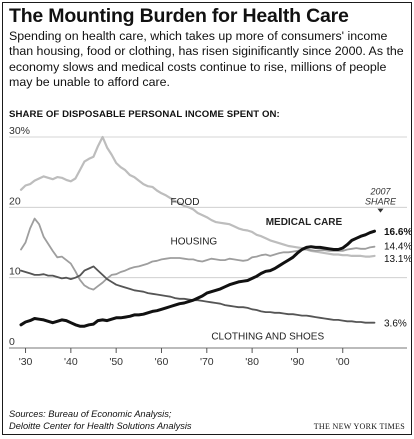 The image size is (414, 439). What do you see at coordinates (116, 362) in the screenshot?
I see `x-tick-label: '50` at bounding box center [116, 362].